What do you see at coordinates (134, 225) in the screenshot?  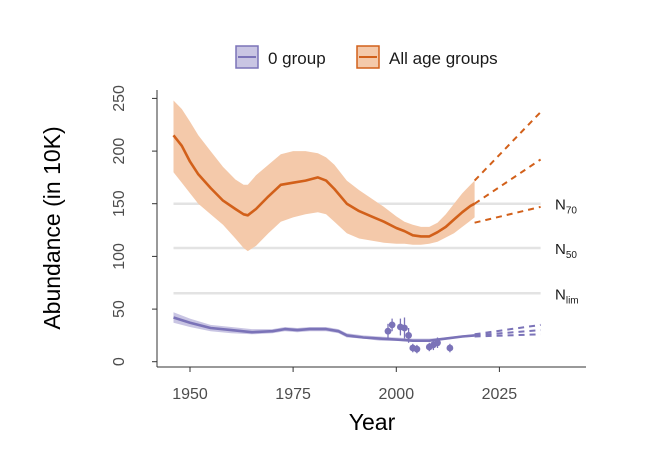 I see `y-axis-ticks: 0 50 100 150 200 250` at bounding box center [134, 225].